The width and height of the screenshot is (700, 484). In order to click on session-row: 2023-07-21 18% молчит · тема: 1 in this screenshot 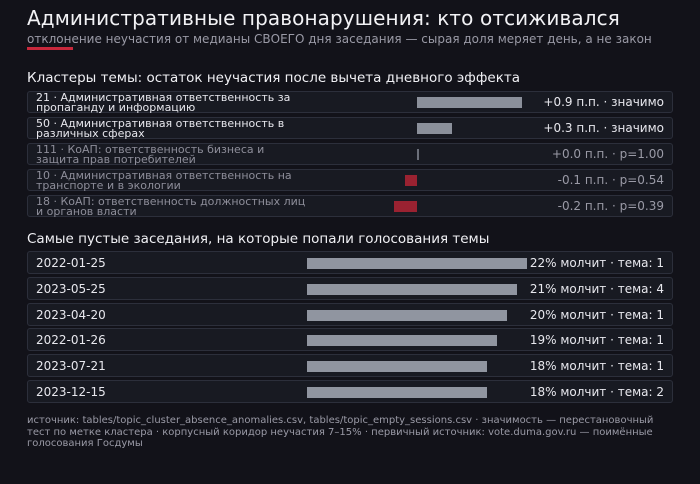, I will do `click(350, 365)`.